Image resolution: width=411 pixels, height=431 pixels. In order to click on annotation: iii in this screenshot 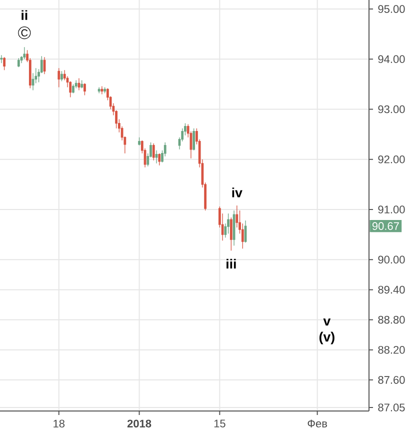, I will do `click(231, 263)`.